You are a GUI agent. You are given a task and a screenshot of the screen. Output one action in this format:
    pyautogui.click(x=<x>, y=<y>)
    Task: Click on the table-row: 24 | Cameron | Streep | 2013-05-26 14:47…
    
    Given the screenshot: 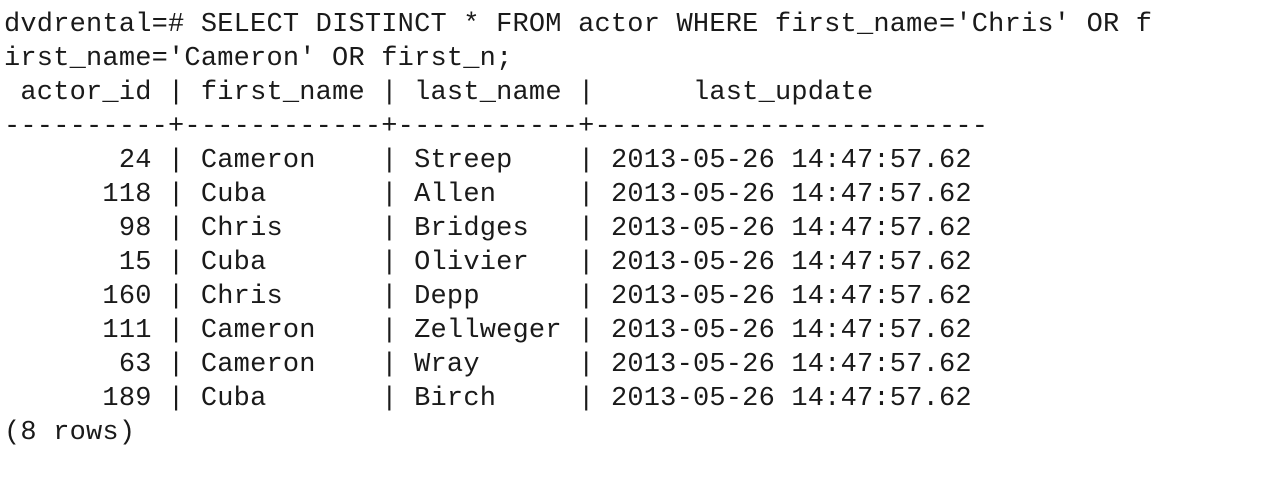 What is the action you would take?
    pyautogui.click(x=633, y=161)
    